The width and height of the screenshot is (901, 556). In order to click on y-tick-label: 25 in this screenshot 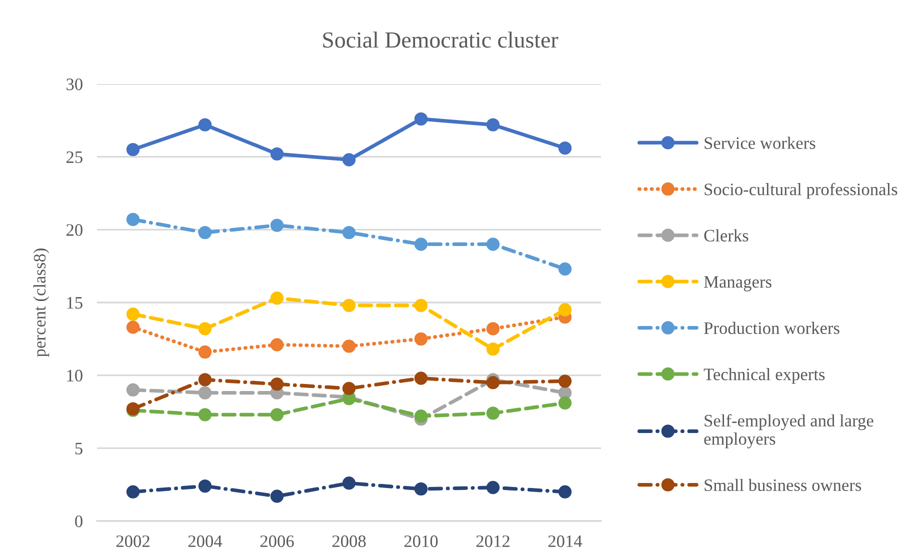, I will do `click(74, 157)`.